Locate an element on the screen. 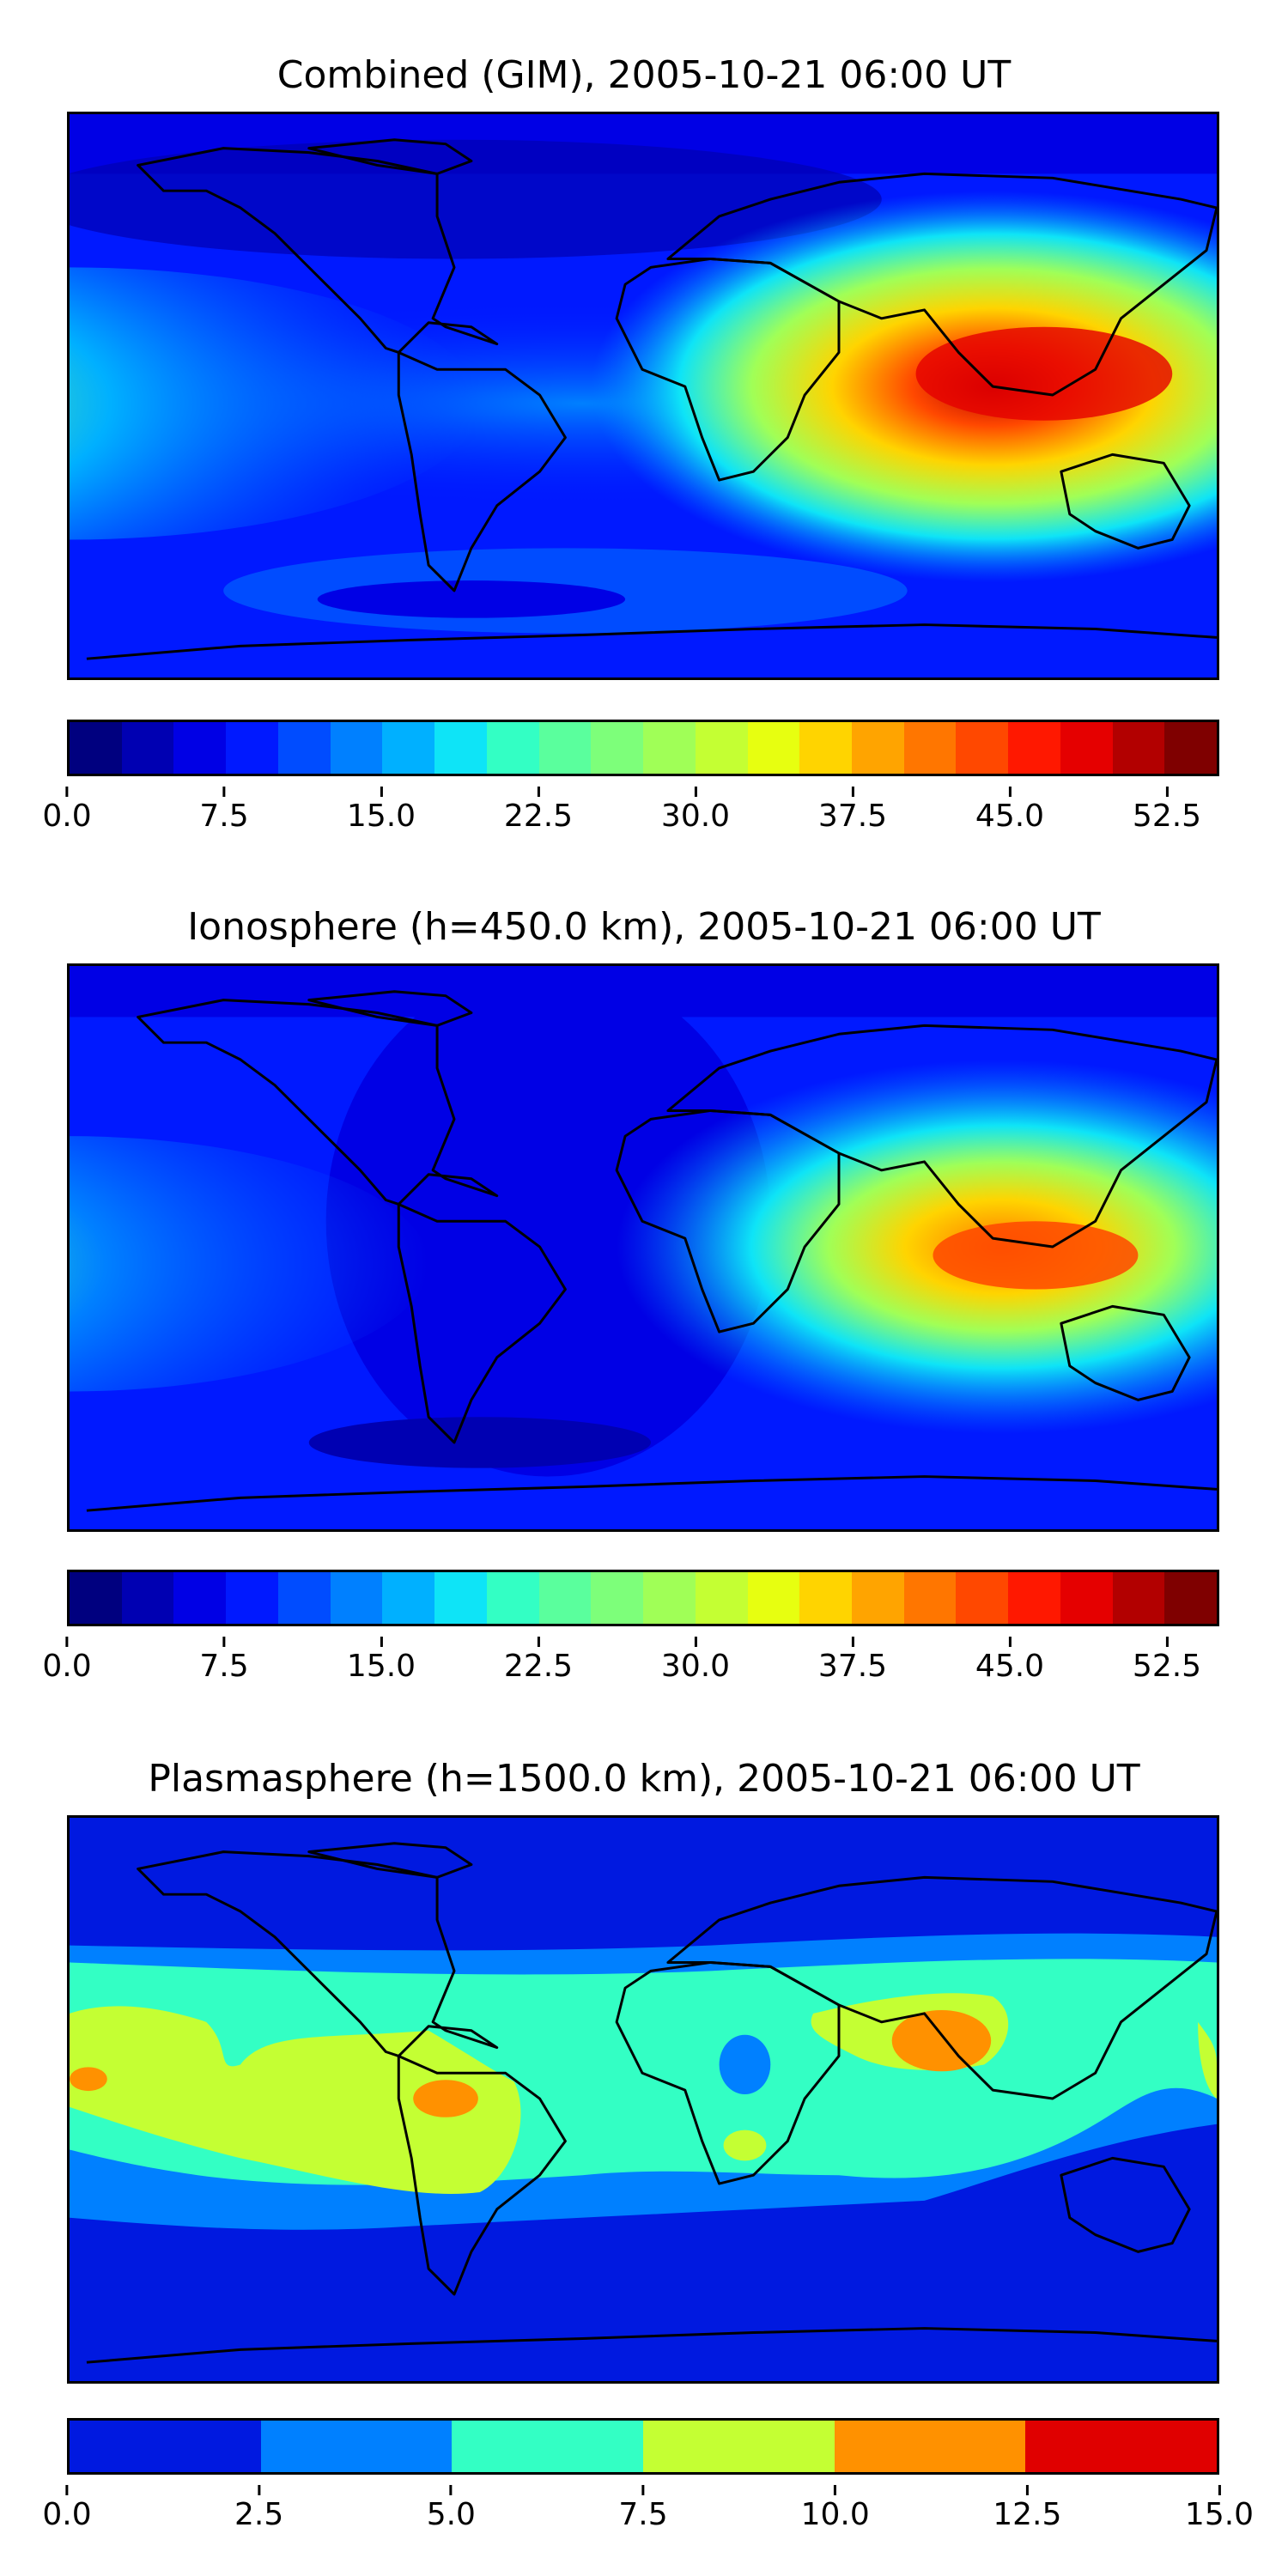 The height and width of the screenshot is (2576, 1288). colorbar-tick-label: 5.0 is located at coordinates (451, 2508).